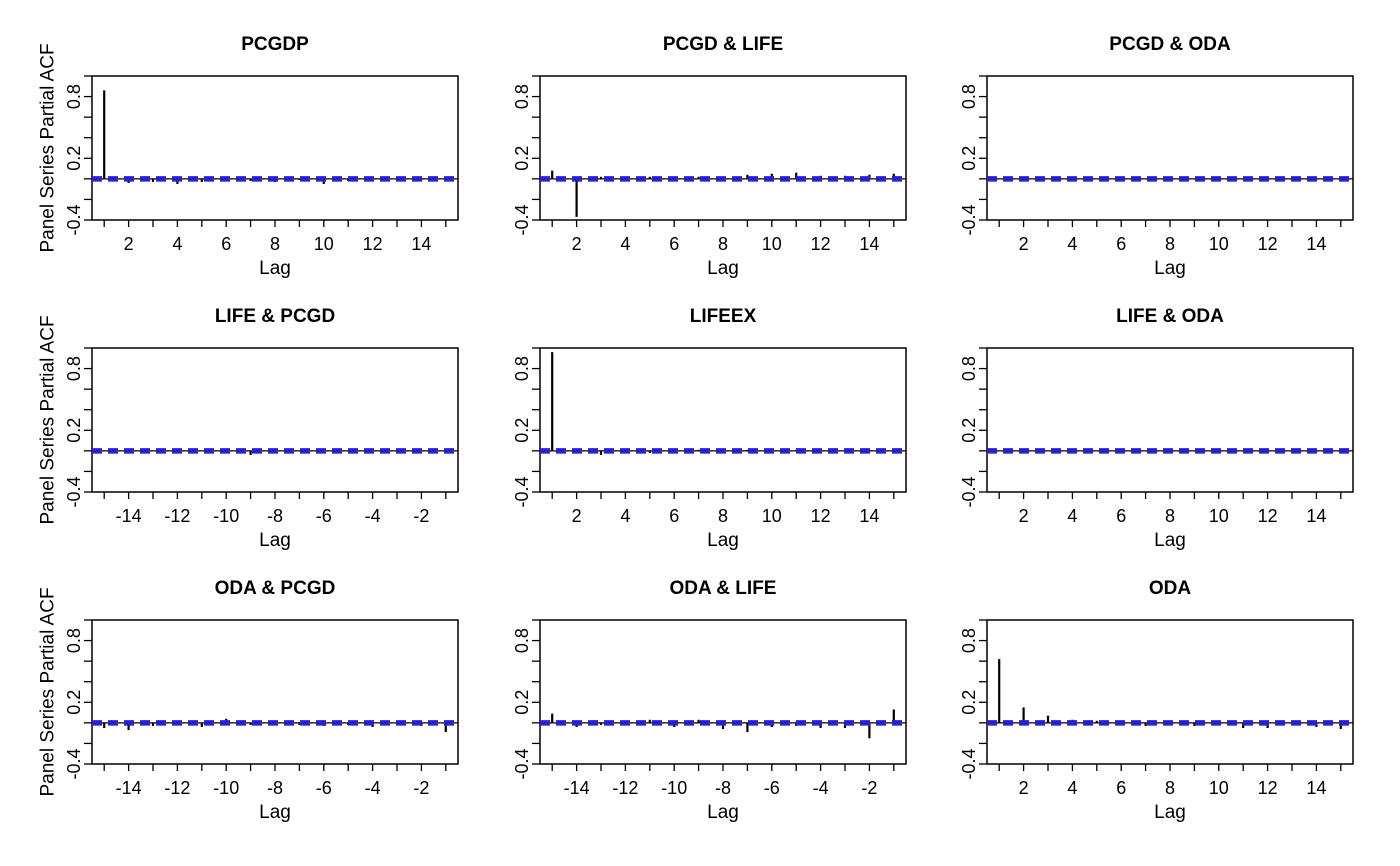  Describe the element at coordinates (226, 244) in the screenshot. I see `panel-1-x-tick-label: 6` at that location.